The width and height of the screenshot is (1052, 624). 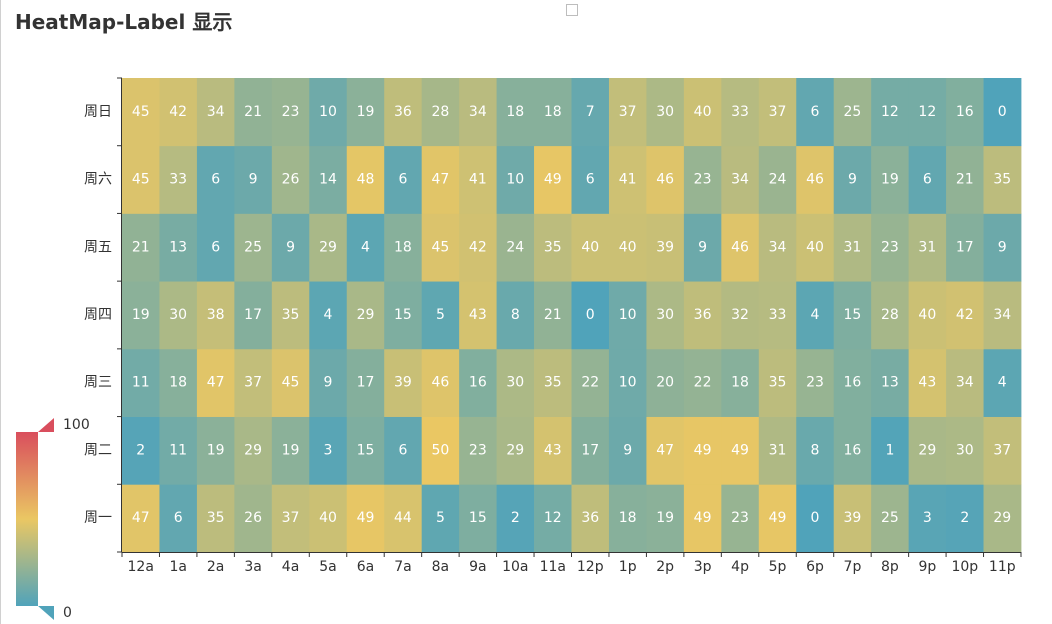 What do you see at coordinates (572, 10) in the screenshot?
I see `toolbox-checkbox-icon` at bounding box center [572, 10].